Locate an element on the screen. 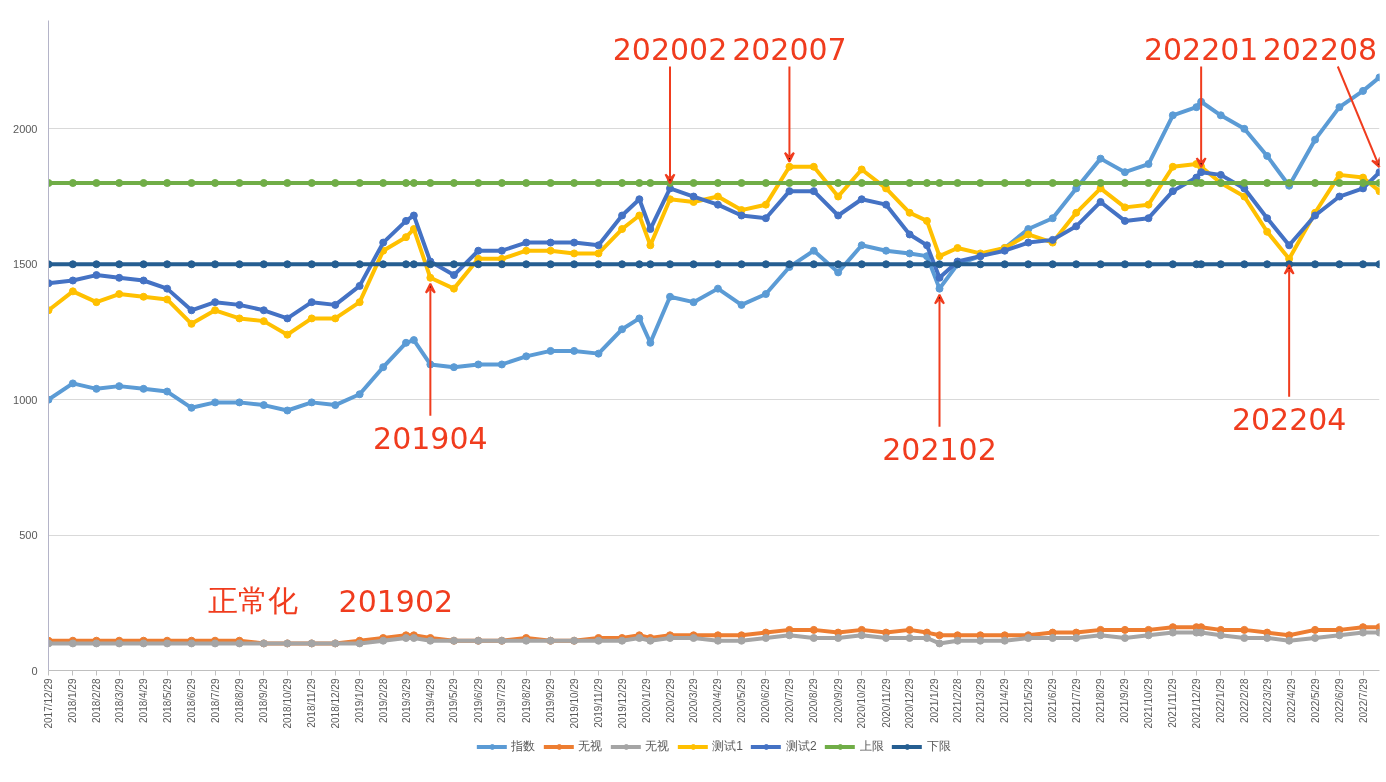 The height and width of the screenshot is (782, 1386). x-tick-label: 2020/3/29 is located at coordinates (694, 700).